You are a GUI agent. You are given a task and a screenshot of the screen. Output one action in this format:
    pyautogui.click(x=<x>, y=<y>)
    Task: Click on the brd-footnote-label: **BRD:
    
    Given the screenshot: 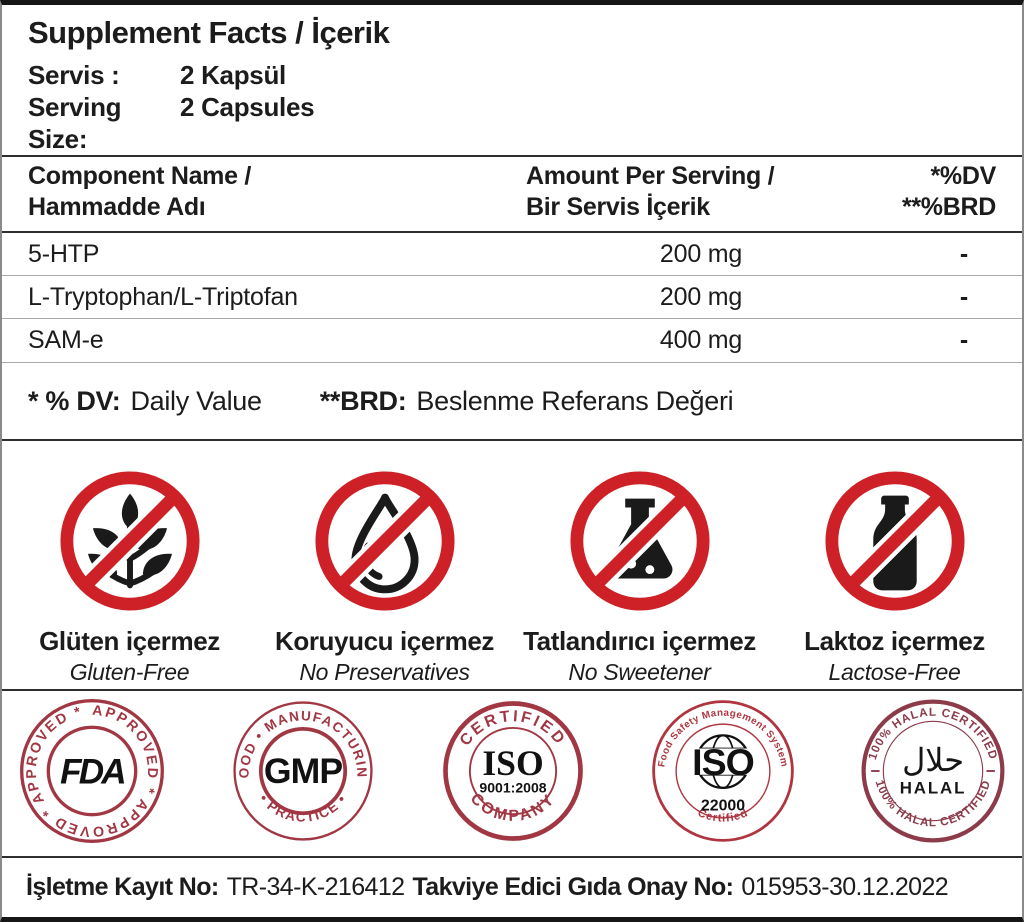 What is the action you would take?
    pyautogui.click(x=363, y=400)
    